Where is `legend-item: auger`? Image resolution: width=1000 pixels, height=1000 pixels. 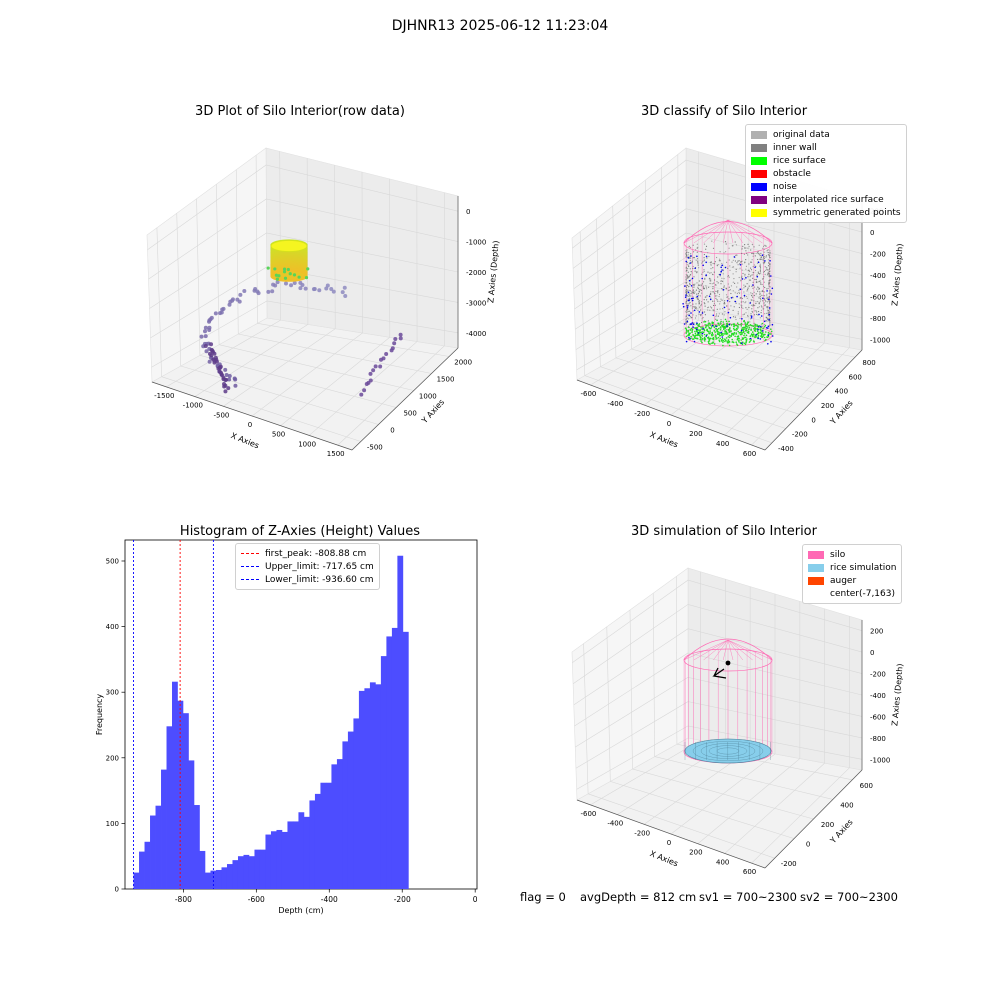
legend-item: auger is located at coordinates (852, 580).